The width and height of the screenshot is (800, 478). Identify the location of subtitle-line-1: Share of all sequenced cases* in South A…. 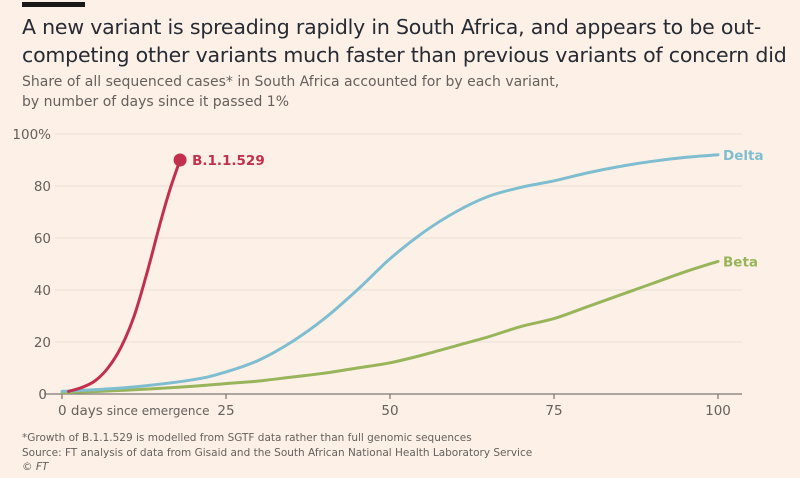
(291, 82).